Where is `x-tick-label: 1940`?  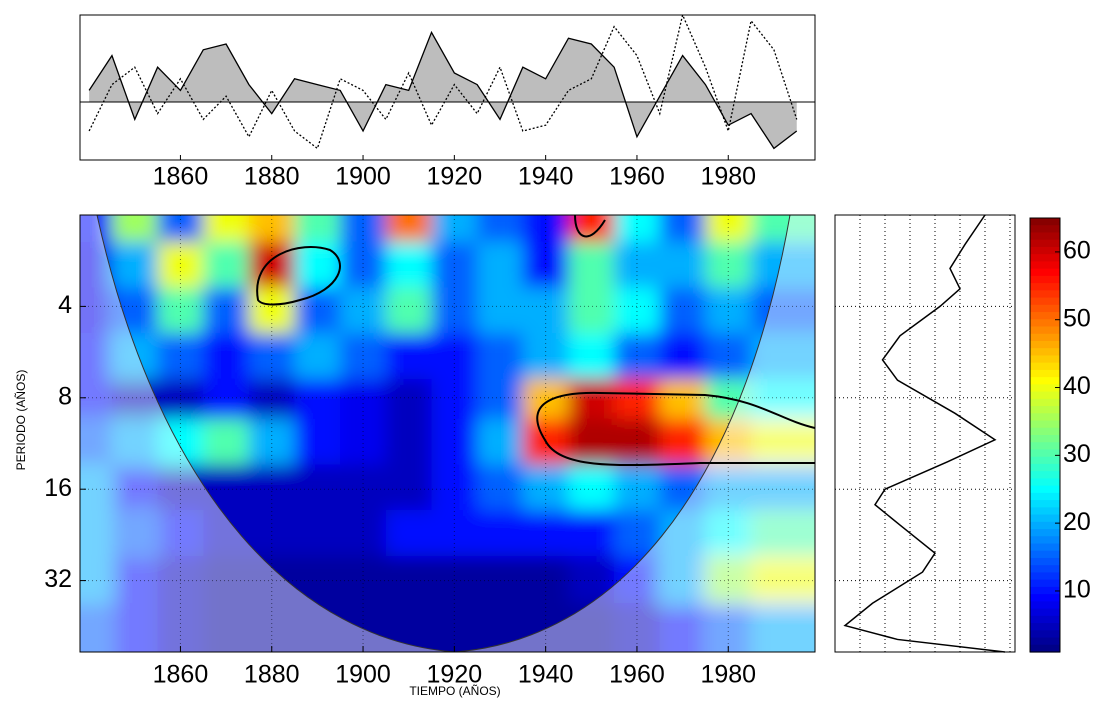 x-tick-label: 1940 is located at coordinates (546, 675).